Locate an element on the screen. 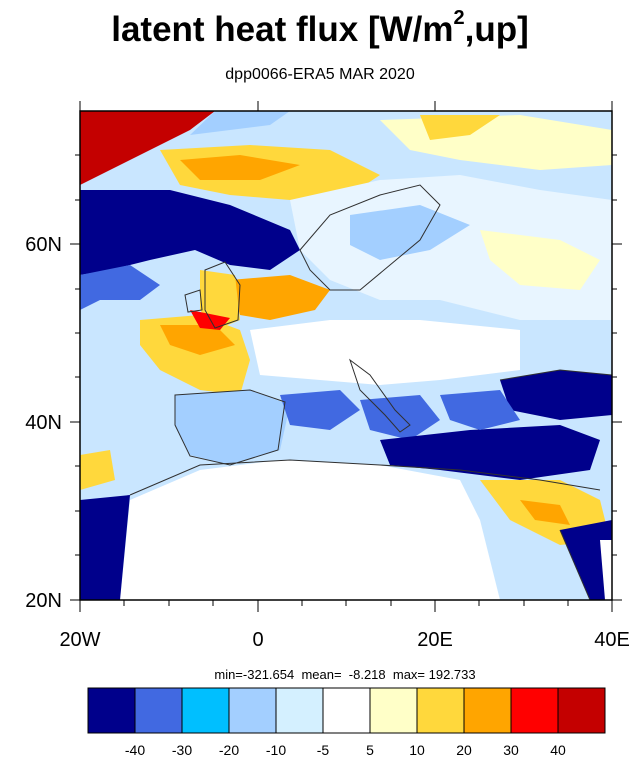 The height and width of the screenshot is (765, 640). egypt-strong is located at coordinates (545, 512).